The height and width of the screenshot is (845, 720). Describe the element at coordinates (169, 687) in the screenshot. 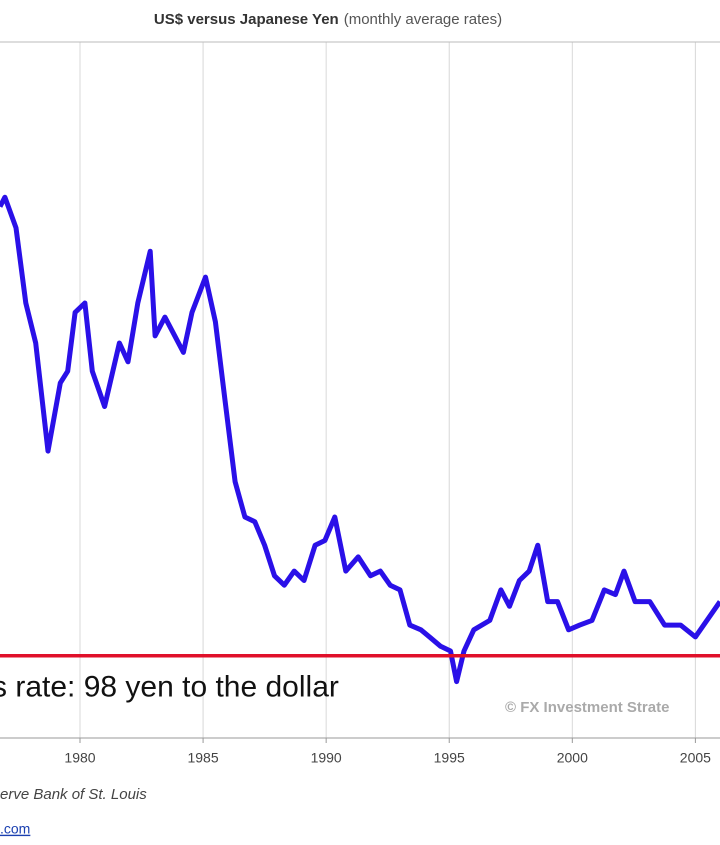

I see `reference-label: s rate: 98 yen to the dollar` at that location.